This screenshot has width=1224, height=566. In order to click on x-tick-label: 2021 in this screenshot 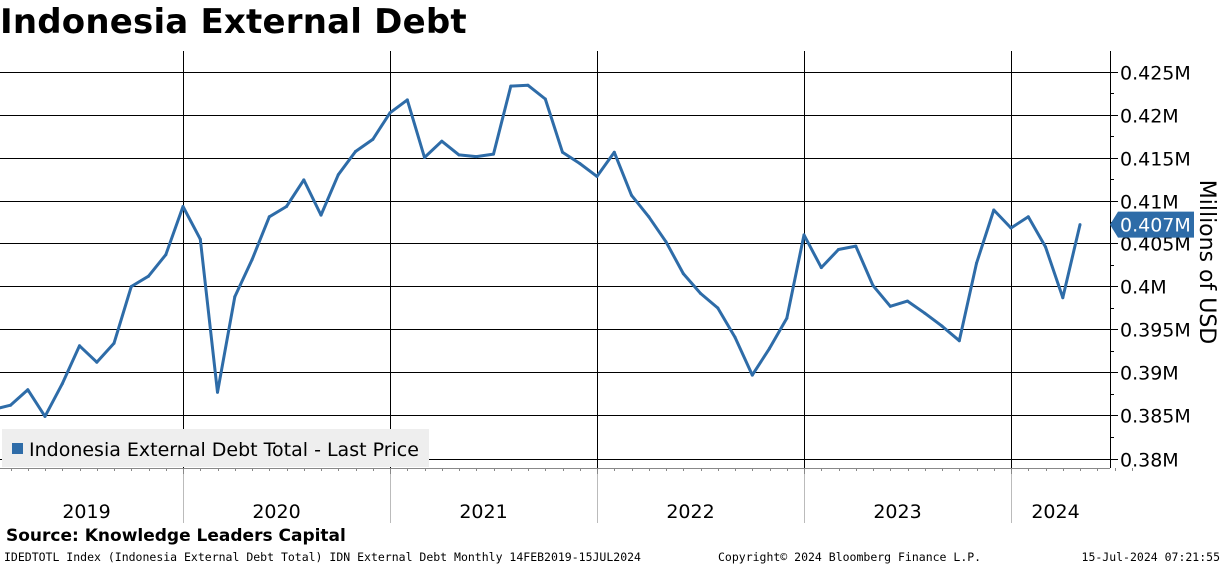, I will do `click(483, 512)`.